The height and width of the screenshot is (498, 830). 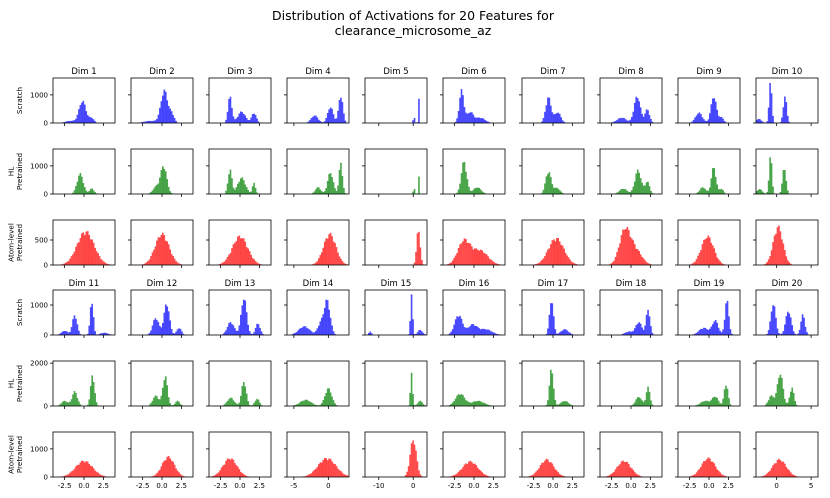 What do you see at coordinates (473, 460) in the screenshot?
I see `histogram-panel: -2.5 0.0 2.5` at bounding box center [473, 460].